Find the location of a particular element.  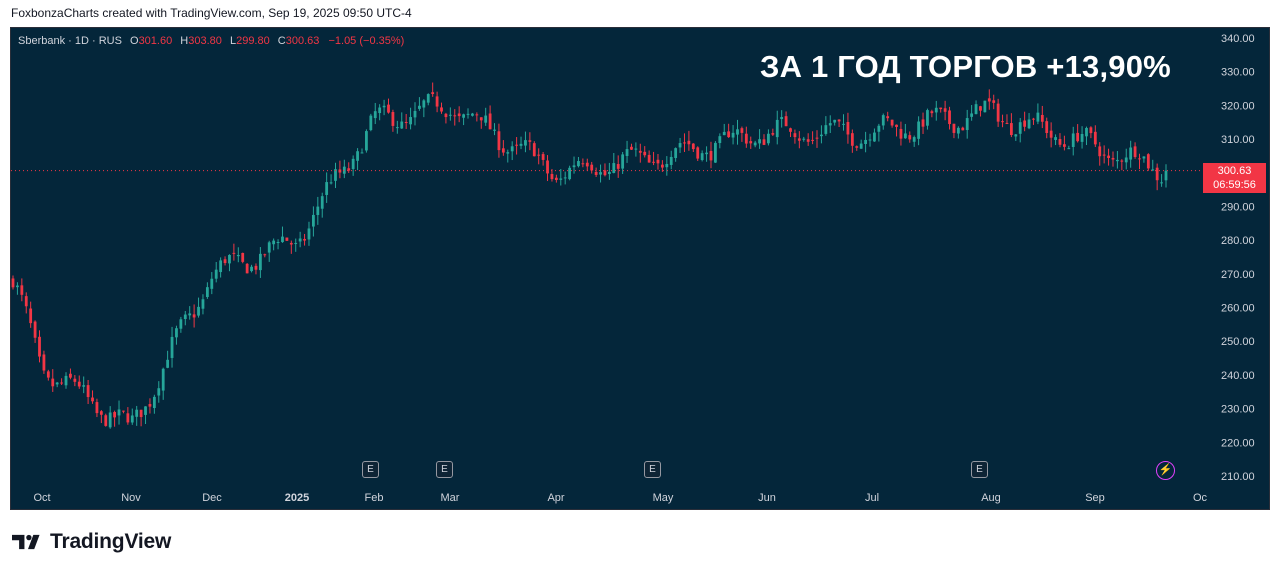

x-tick-label: Oc is located at coordinates (1200, 498).